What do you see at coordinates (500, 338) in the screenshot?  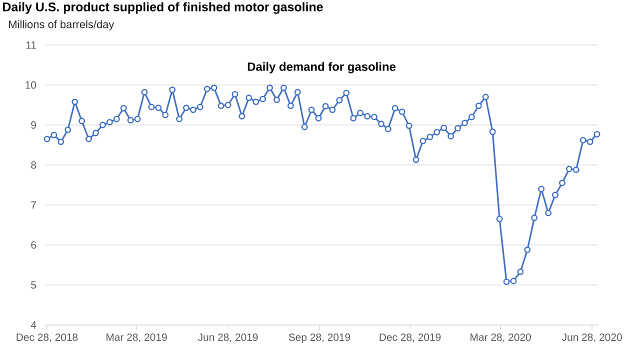 I see `x-tick-label: Mar 28, 2020` at bounding box center [500, 338].